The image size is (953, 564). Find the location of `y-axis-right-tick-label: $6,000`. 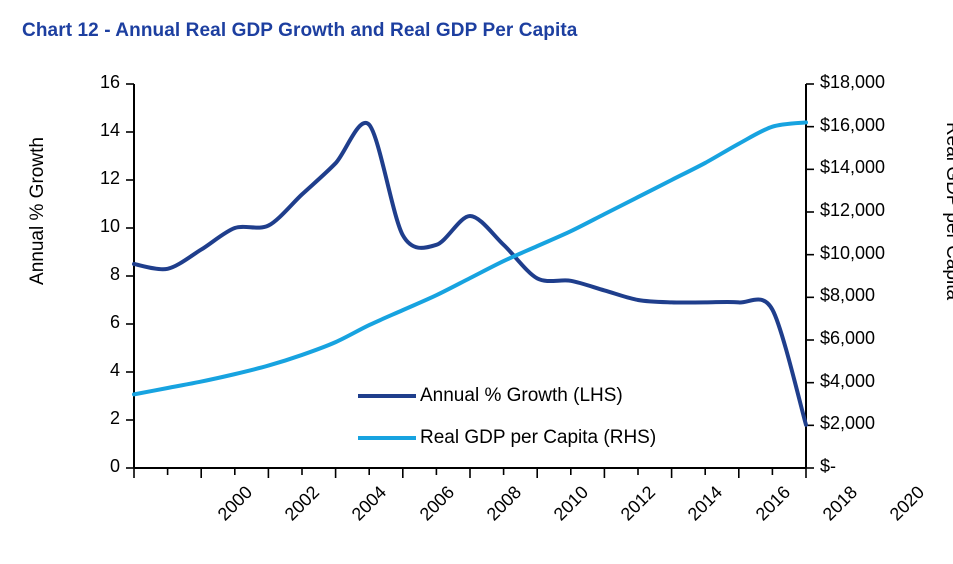

y-axis-right-tick-label: $6,000 is located at coordinates (848, 338).